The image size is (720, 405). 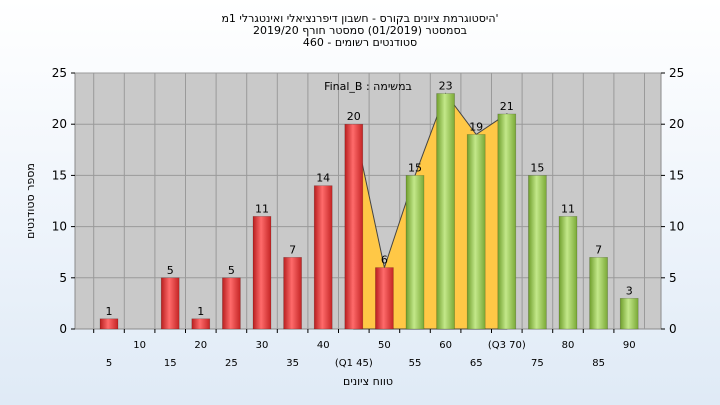 I want to click on x-tick-label-top: 50, so click(x=384, y=345).